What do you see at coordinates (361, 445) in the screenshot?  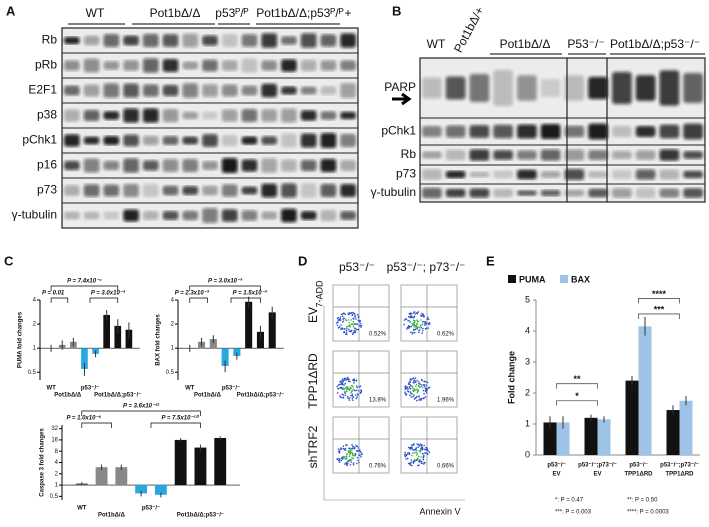 I see `flow-plot` at bounding box center [361, 445].